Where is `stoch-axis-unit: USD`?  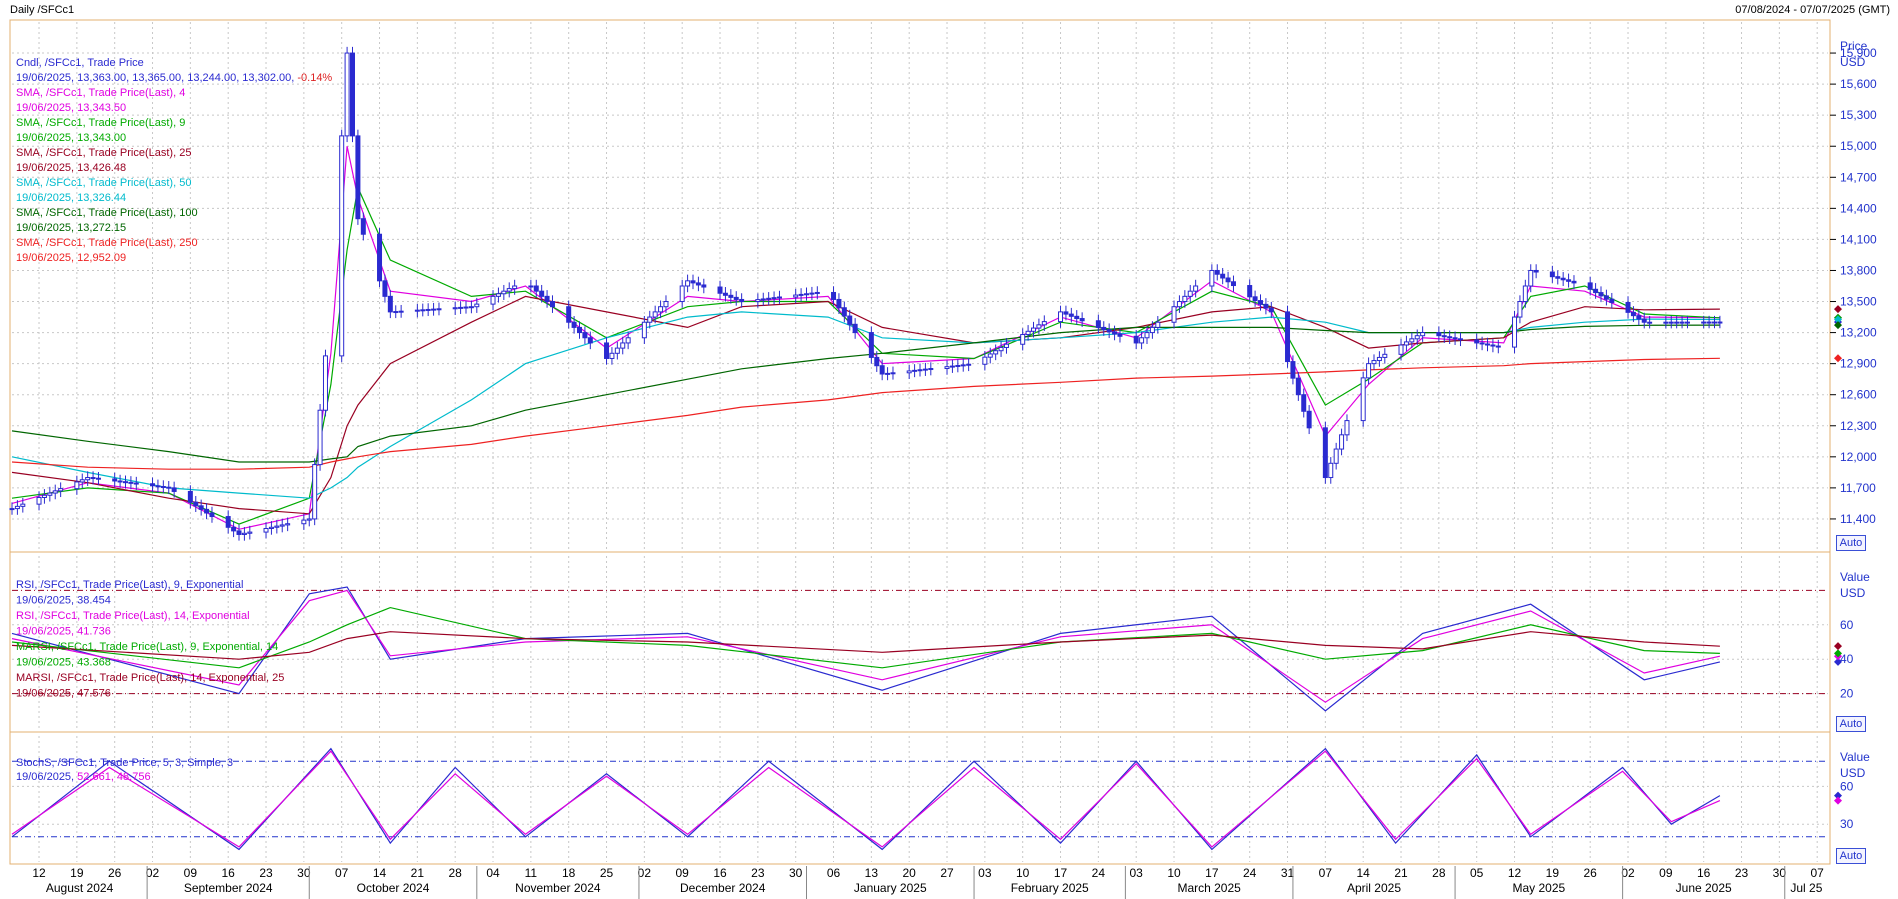 stoch-axis-unit: USD is located at coordinates (1853, 773).